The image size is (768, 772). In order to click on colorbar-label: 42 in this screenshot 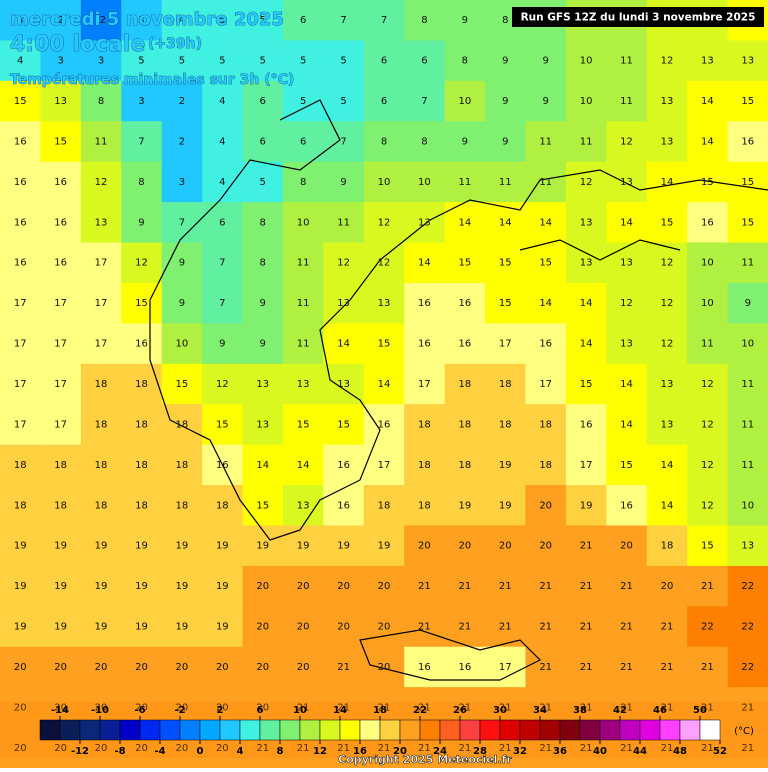, I will do `click(620, 710)`.